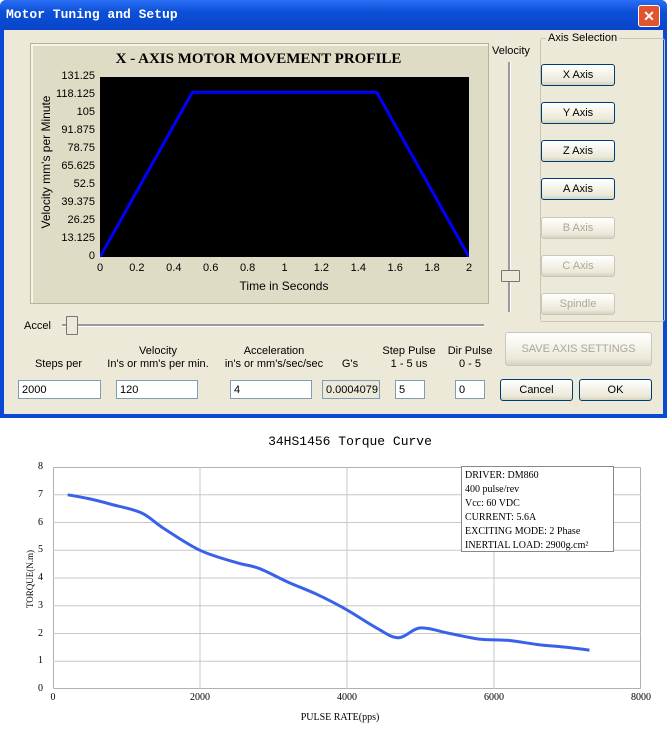 Image resolution: width=667 pixels, height=733 pixels. I want to click on profile-y-tick: 26.25, so click(81, 220).